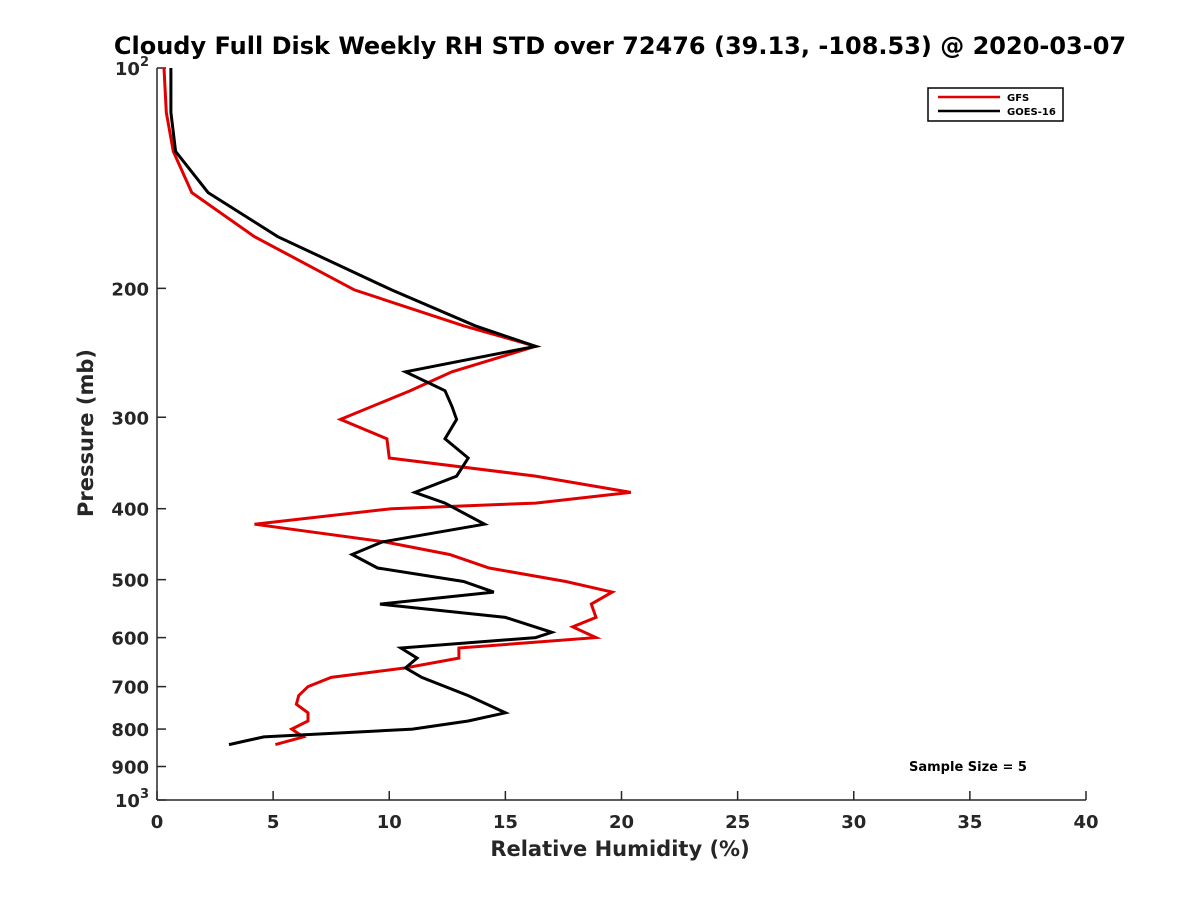 The height and width of the screenshot is (904, 1200). What do you see at coordinates (968, 767) in the screenshot?
I see `sample-size-annotation: Sample Size = 5` at bounding box center [968, 767].